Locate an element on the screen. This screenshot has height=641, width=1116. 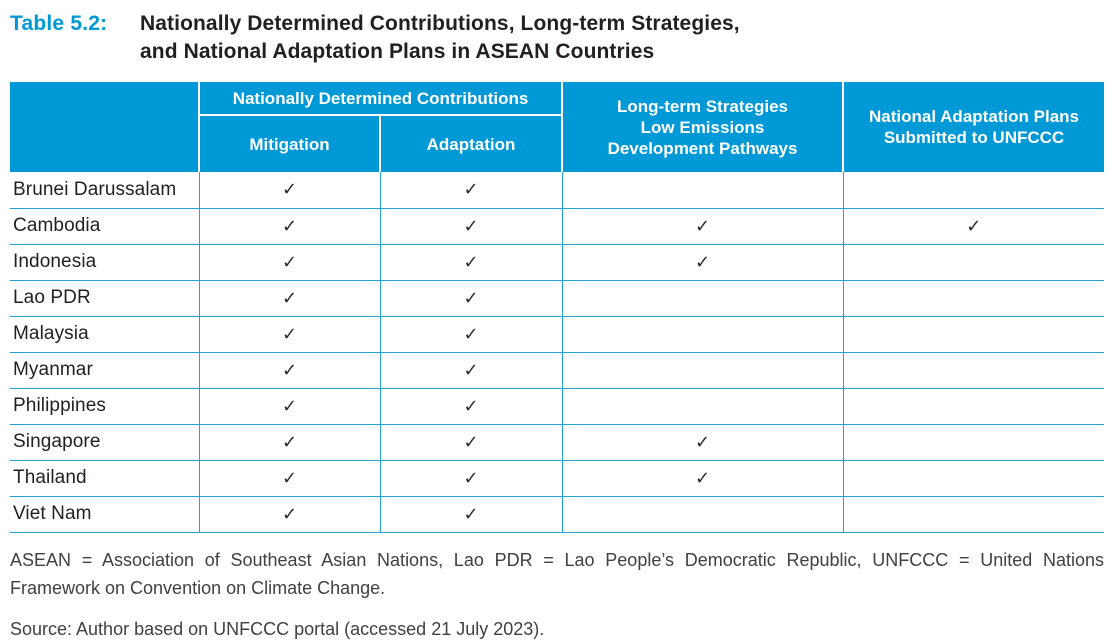
country-cell: Philippines is located at coordinates (105, 406).